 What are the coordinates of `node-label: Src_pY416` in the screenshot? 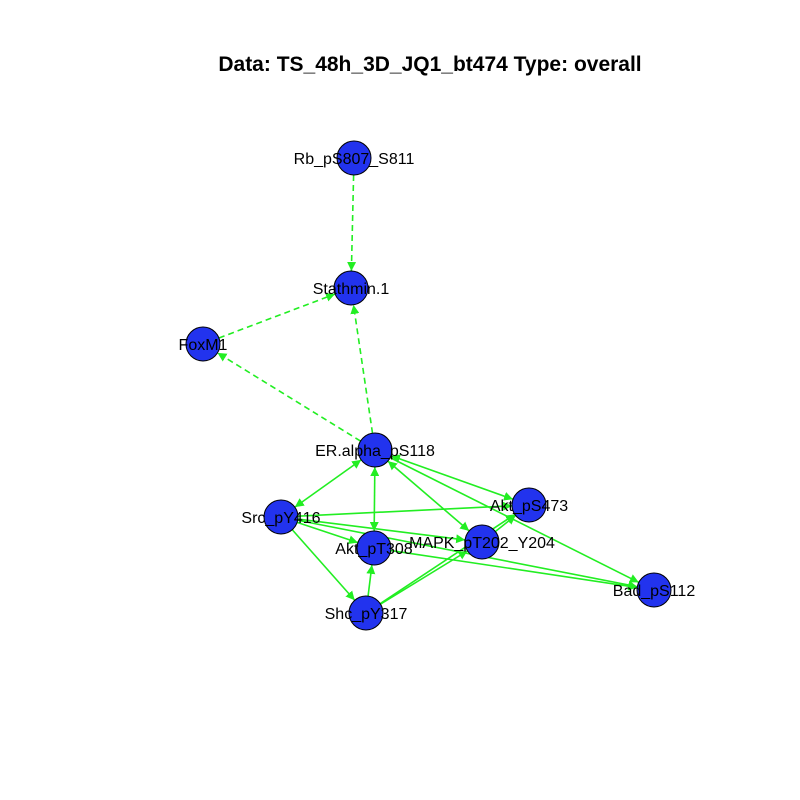 It's located at (280, 518).